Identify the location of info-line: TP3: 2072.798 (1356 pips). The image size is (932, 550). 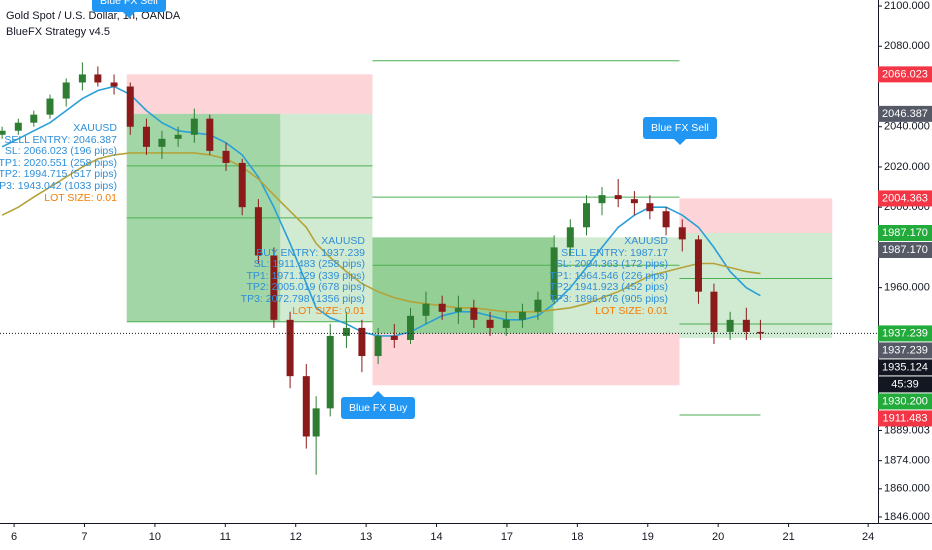
(302, 298).